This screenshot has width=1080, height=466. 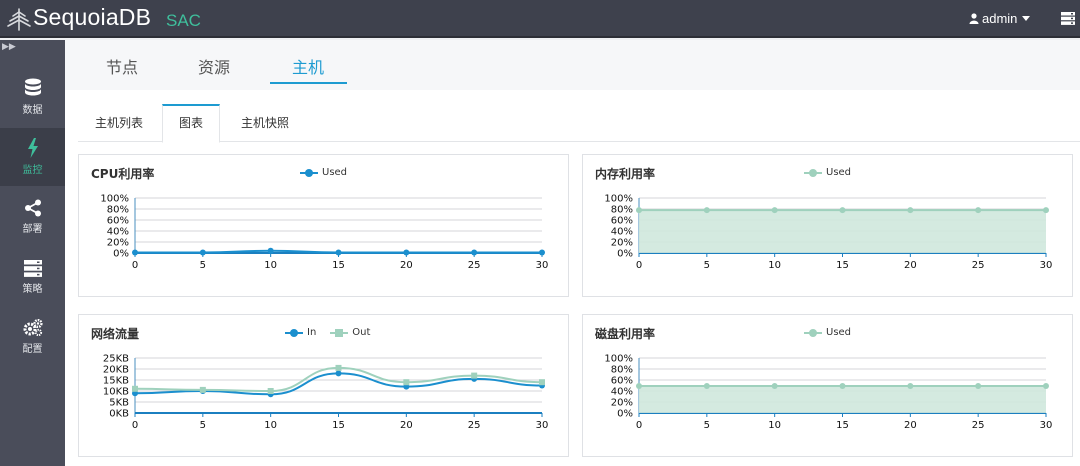 I want to click on sub-tabs: 主机列表 图表 主机快照, so click(x=579, y=123).